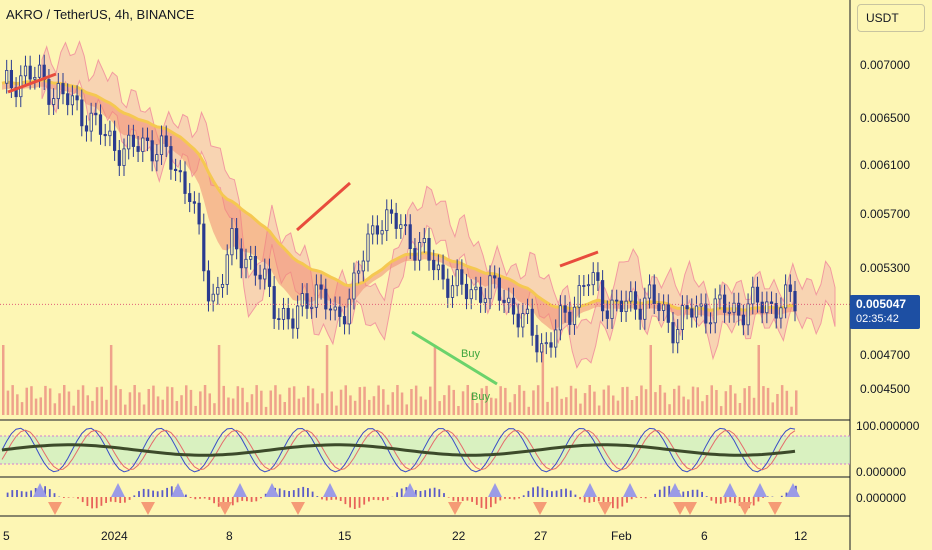  I want to click on price-tick: 0.004500, so click(885, 389).